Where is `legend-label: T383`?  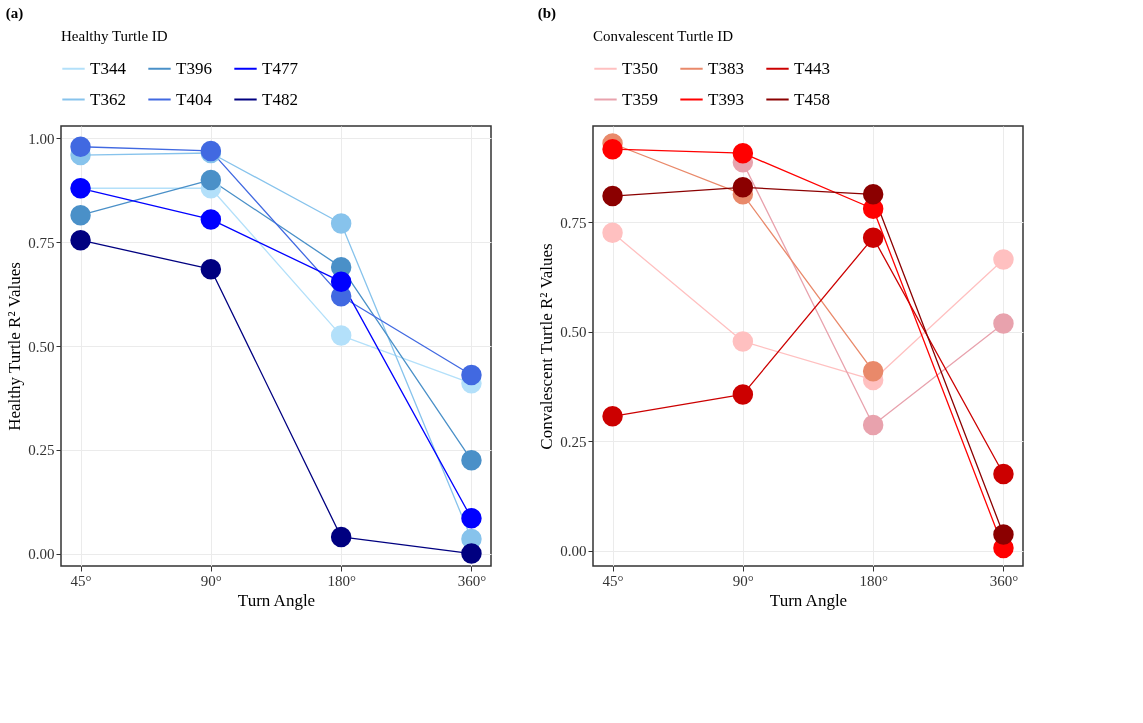 legend-label: T383 is located at coordinates (726, 68).